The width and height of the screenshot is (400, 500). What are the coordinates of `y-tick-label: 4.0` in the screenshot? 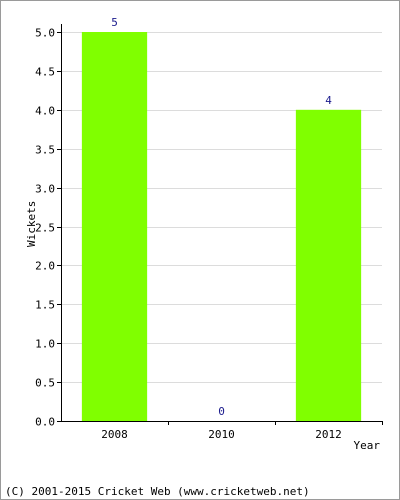 It's located at (45, 111).